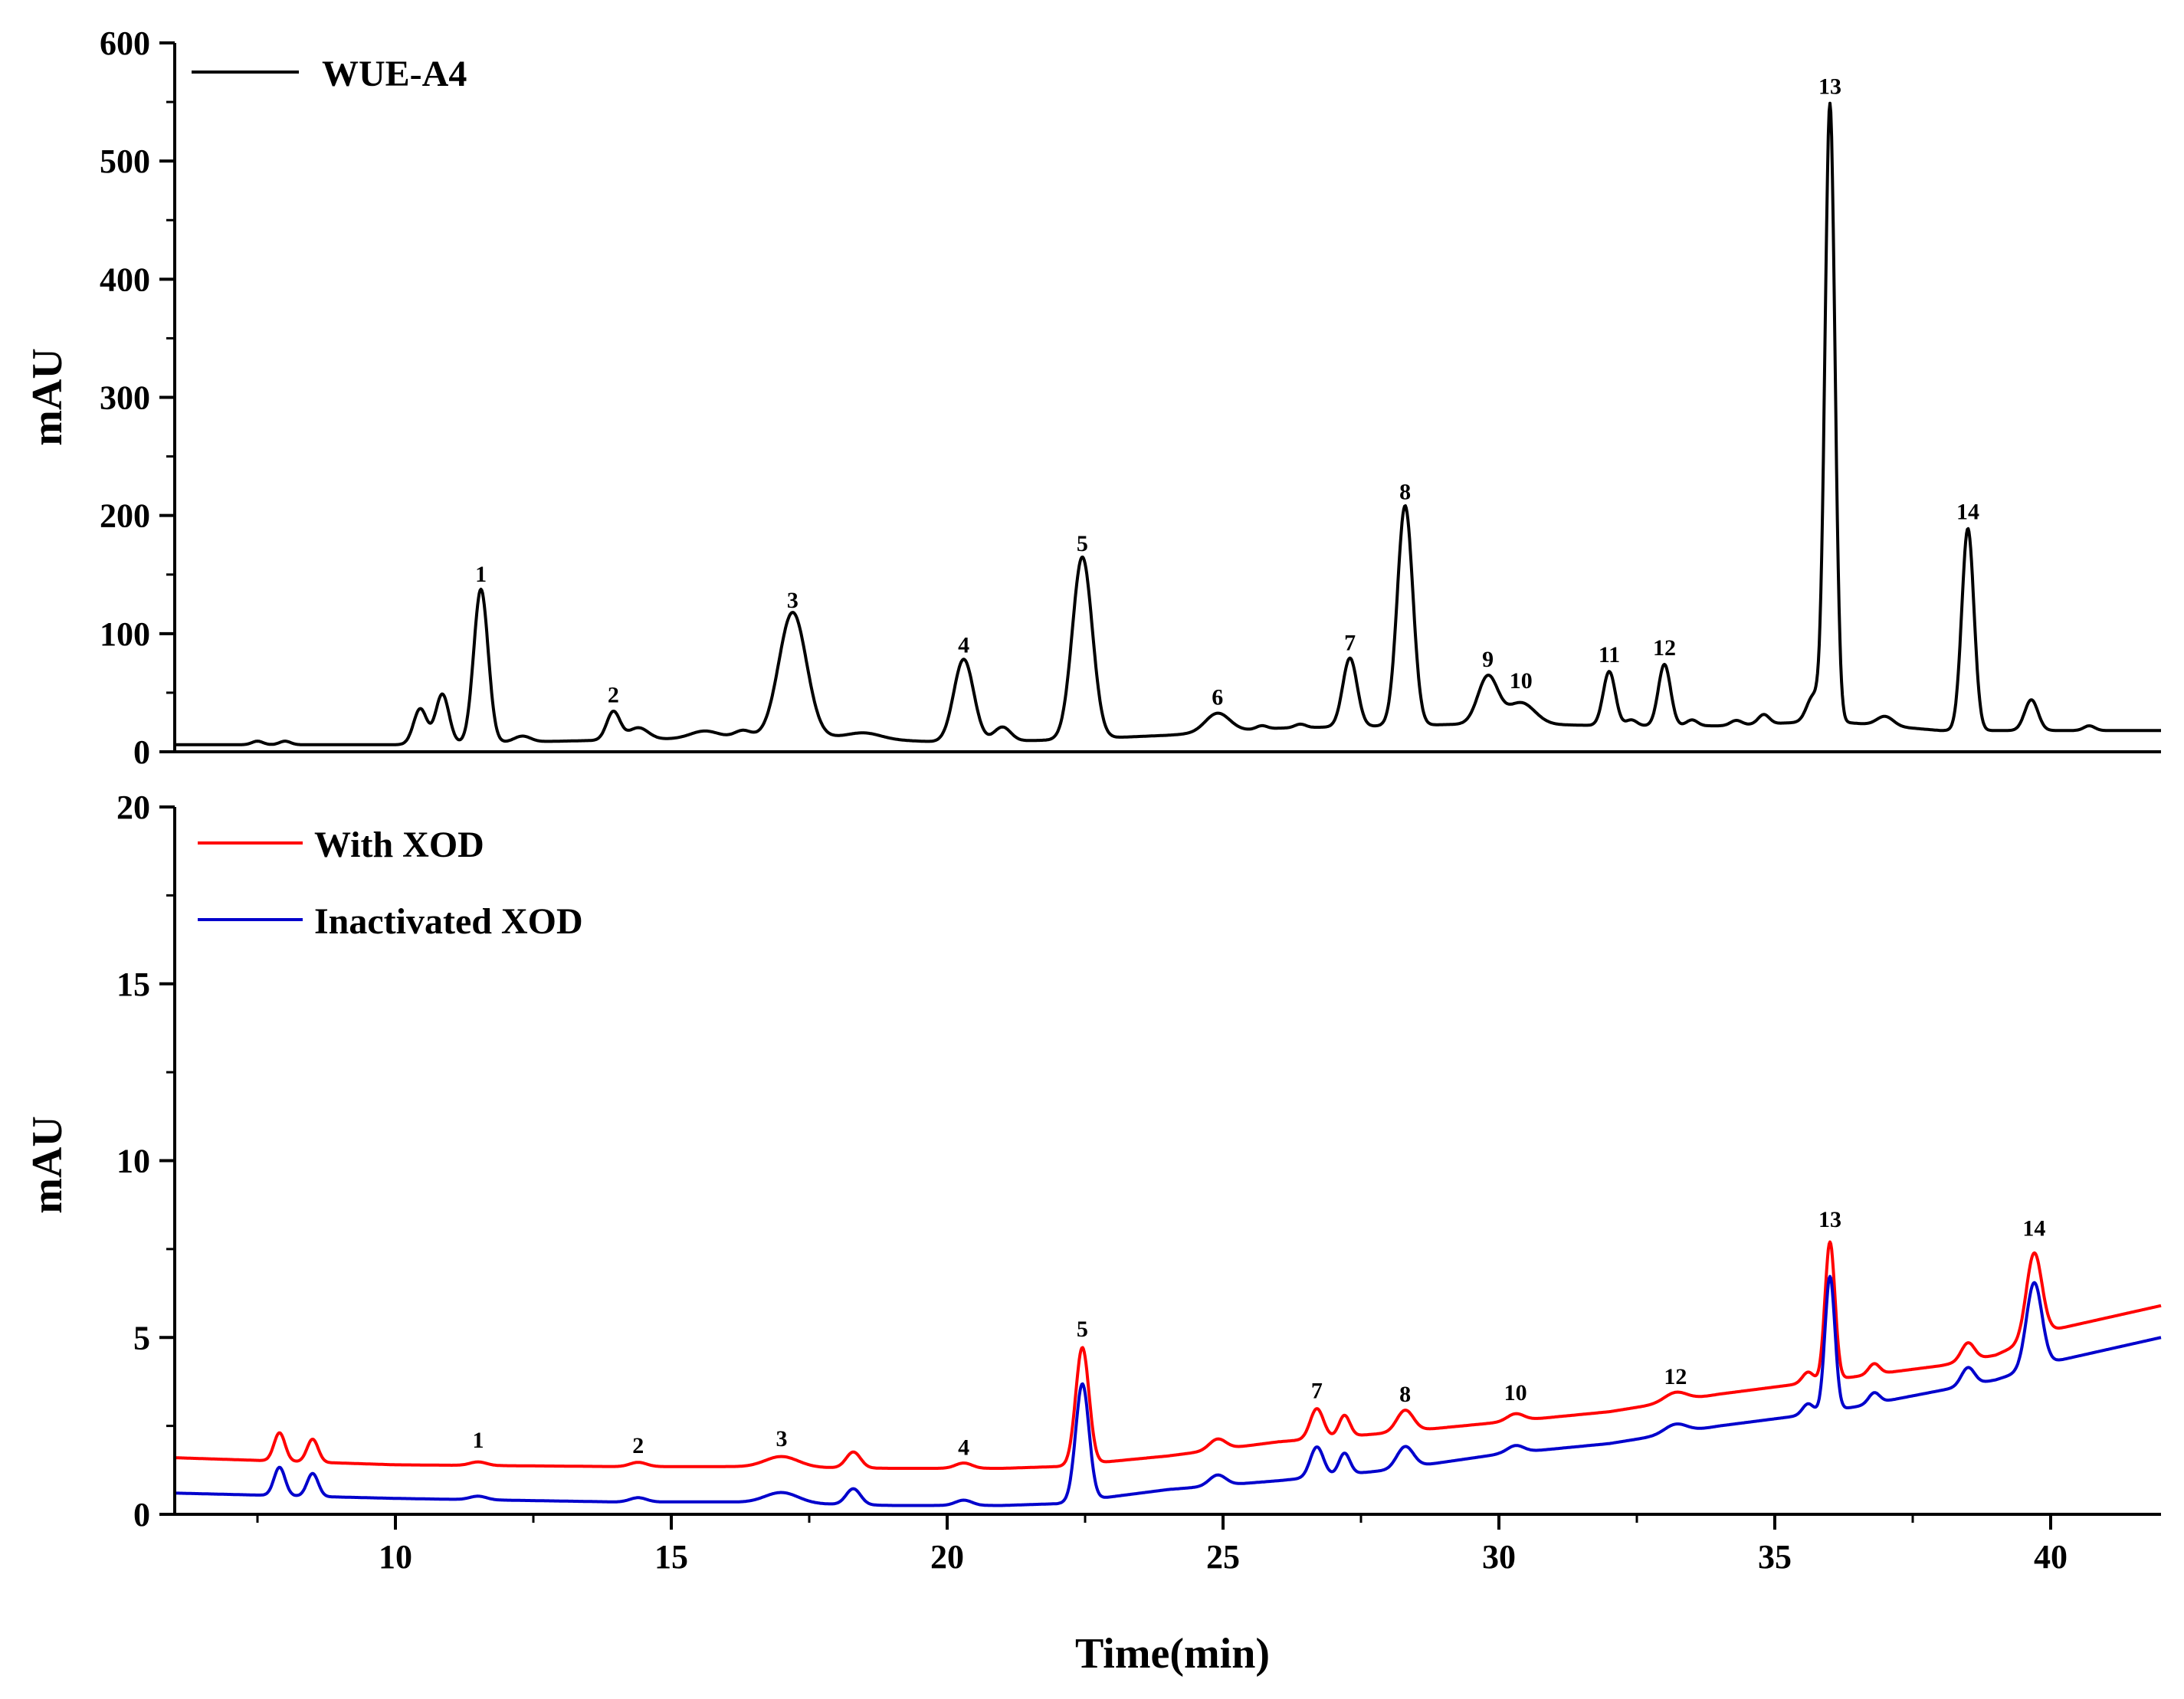 Image resolution: width=2184 pixels, height=1699 pixels. Describe the element at coordinates (133, 984) in the screenshot. I see `y-tick-label: 15` at that location.